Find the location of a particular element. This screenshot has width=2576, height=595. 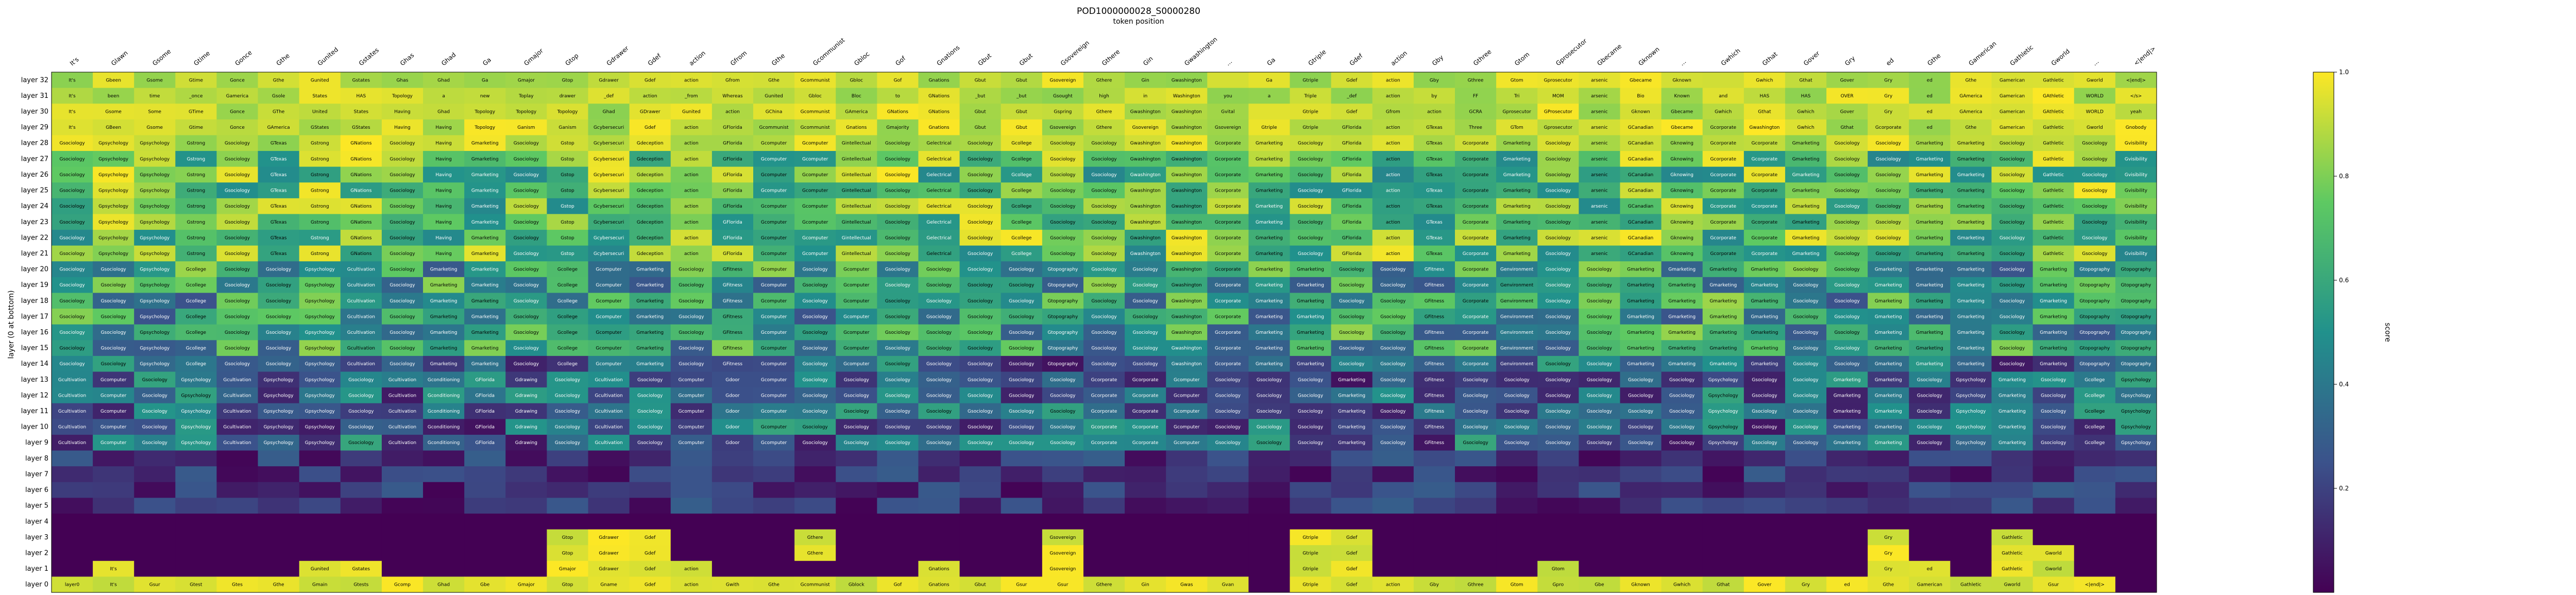

cell-label: Gin is located at coordinates (1145, 585).